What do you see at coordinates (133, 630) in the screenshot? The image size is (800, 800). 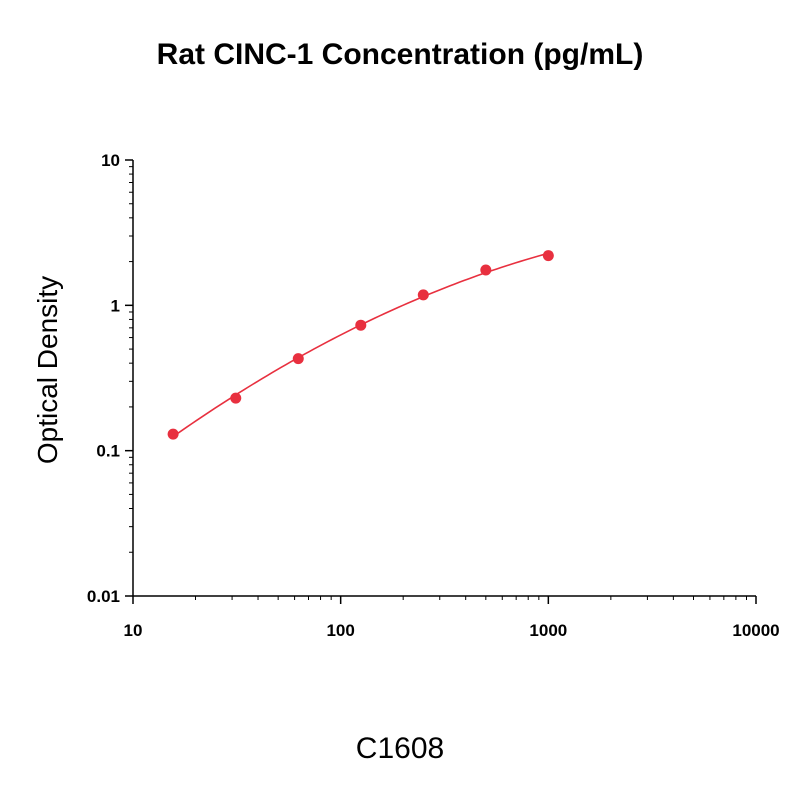 I see `x-tick-label: 10` at bounding box center [133, 630].